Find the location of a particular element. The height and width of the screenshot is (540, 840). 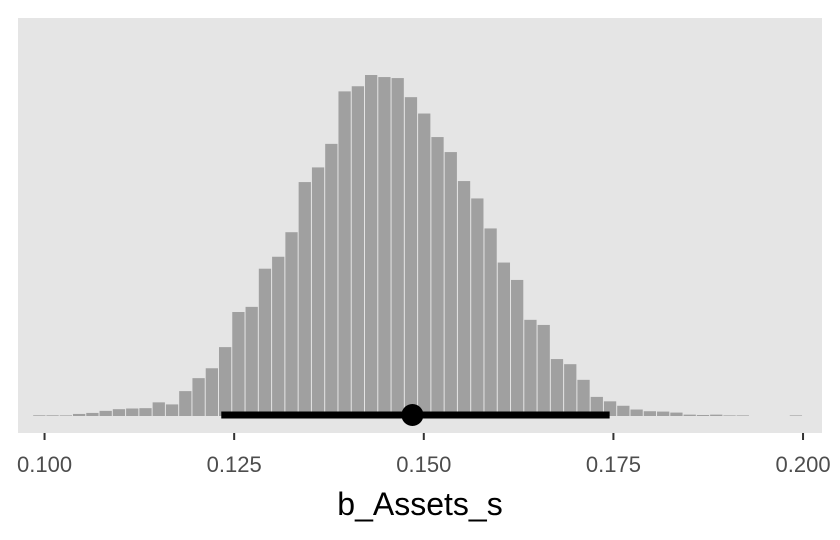

x-tick-label: 0.125 is located at coordinates (234, 464).